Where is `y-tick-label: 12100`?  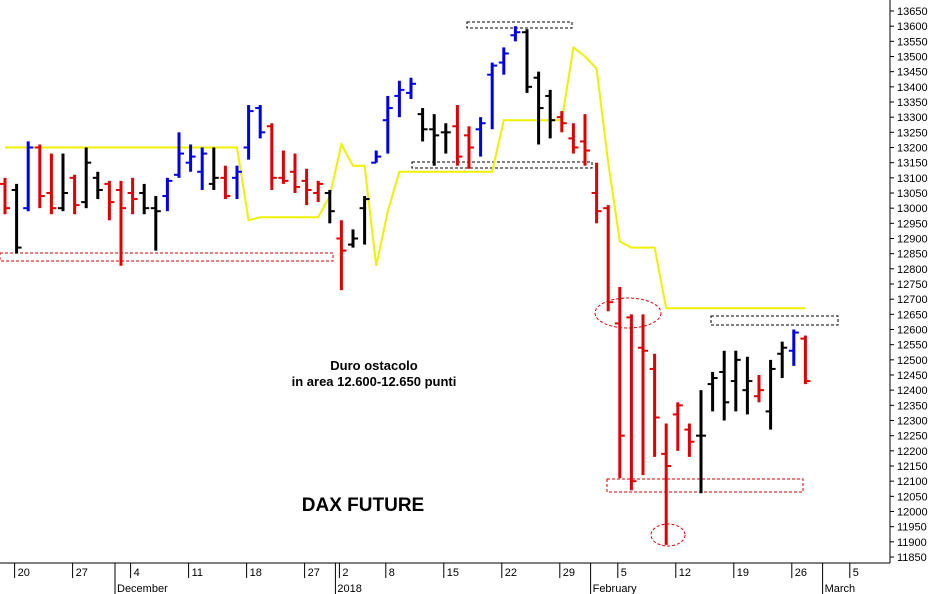 y-tick-label: 12100 is located at coordinates (912, 482).